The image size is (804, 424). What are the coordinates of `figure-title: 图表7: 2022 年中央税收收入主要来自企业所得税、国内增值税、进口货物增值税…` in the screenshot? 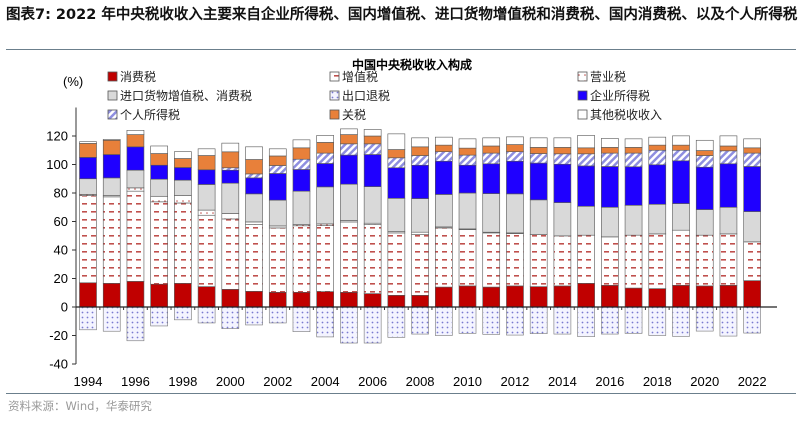 It's located at (402, 15).